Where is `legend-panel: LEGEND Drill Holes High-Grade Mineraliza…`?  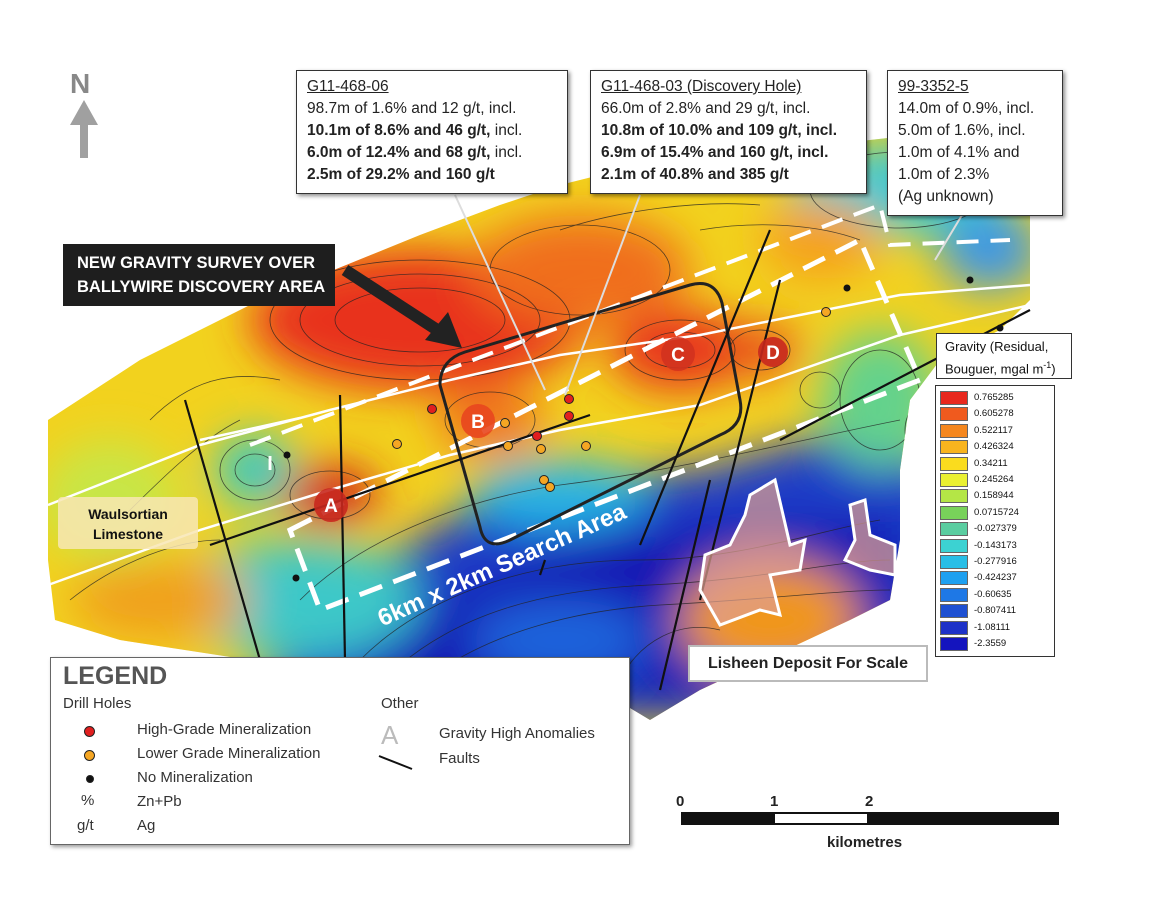 legend-panel: LEGEND Drill Holes High-Grade Mineraliza… is located at coordinates (340, 751).